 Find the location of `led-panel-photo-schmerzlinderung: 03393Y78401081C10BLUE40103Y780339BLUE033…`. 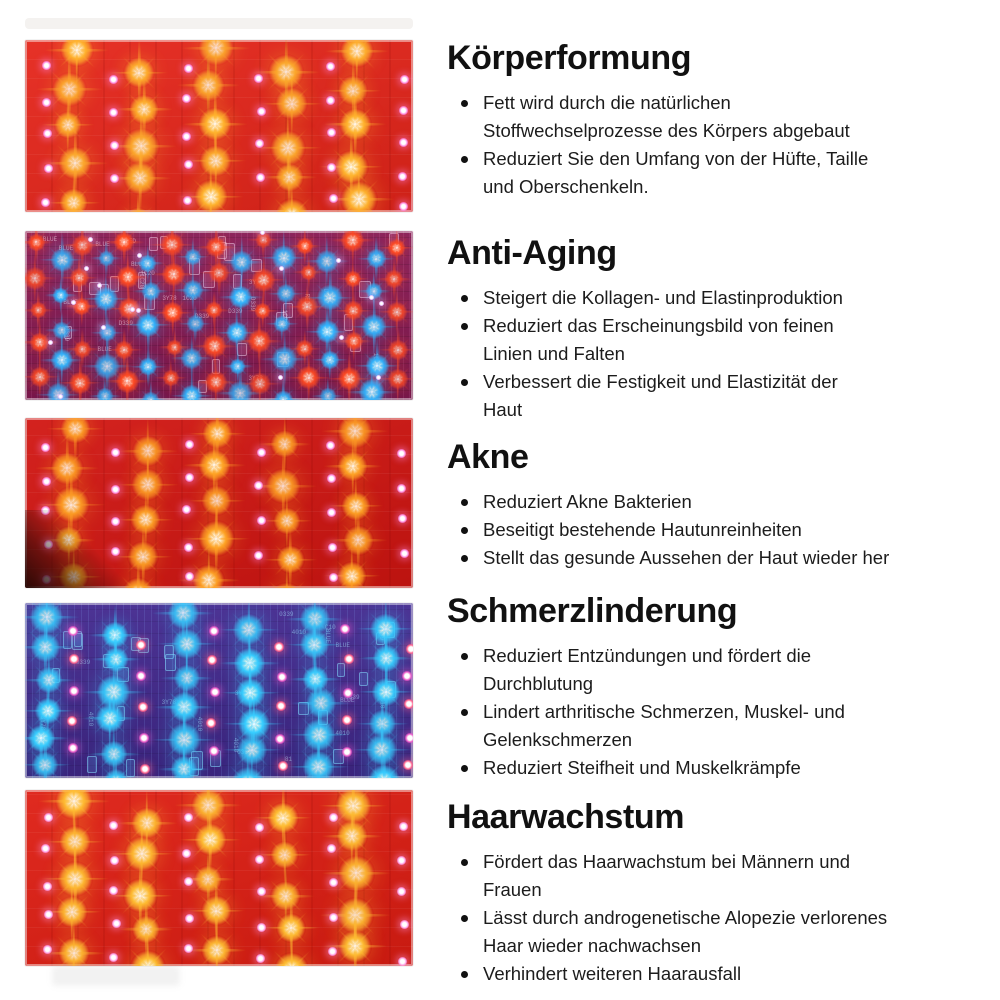

led-panel-photo-schmerzlinderung: 03393Y78401081C10BLUE40103Y780339BLUE033… is located at coordinates (219, 690).